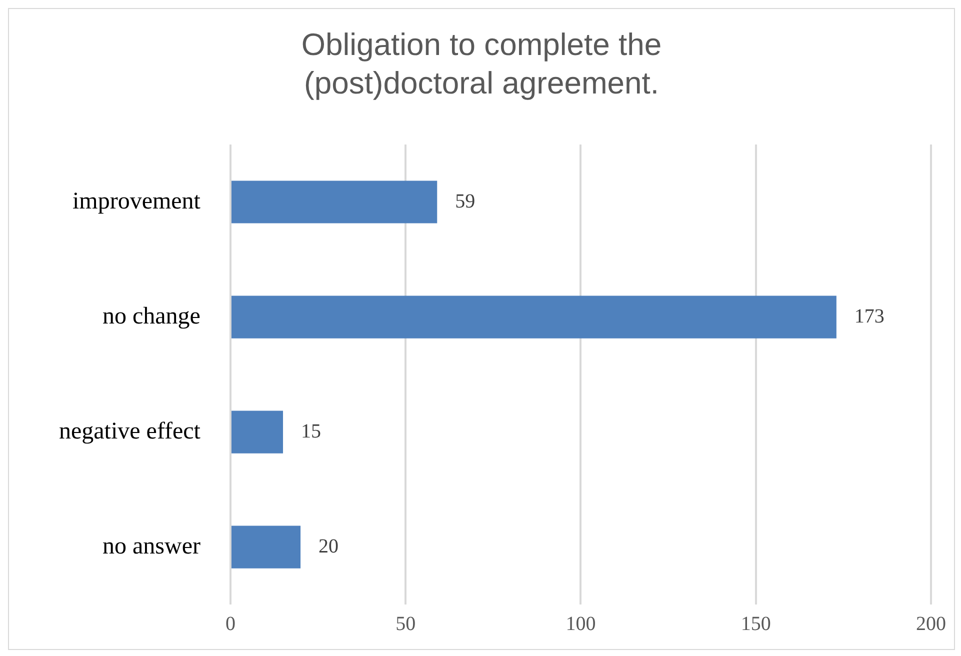 The width and height of the screenshot is (961, 656). I want to click on chart-title: Obligation to complete the (post)doctoral agreement., so click(481, 63).